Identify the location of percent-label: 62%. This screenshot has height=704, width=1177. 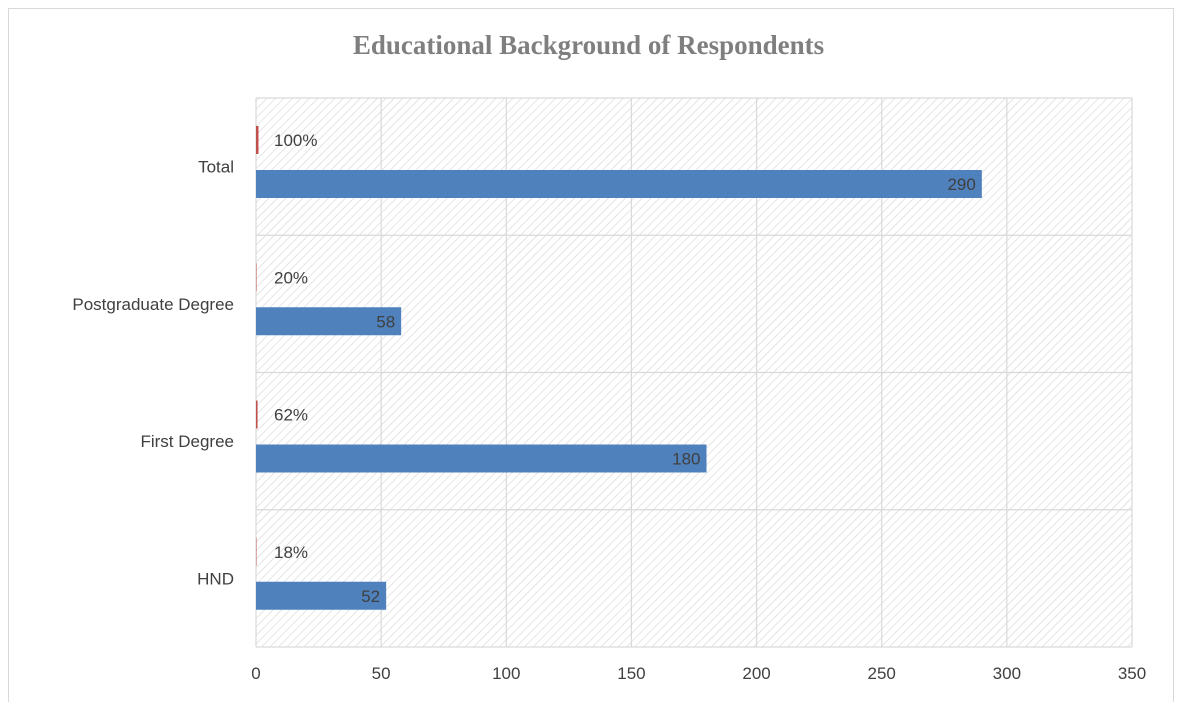
(291, 415).